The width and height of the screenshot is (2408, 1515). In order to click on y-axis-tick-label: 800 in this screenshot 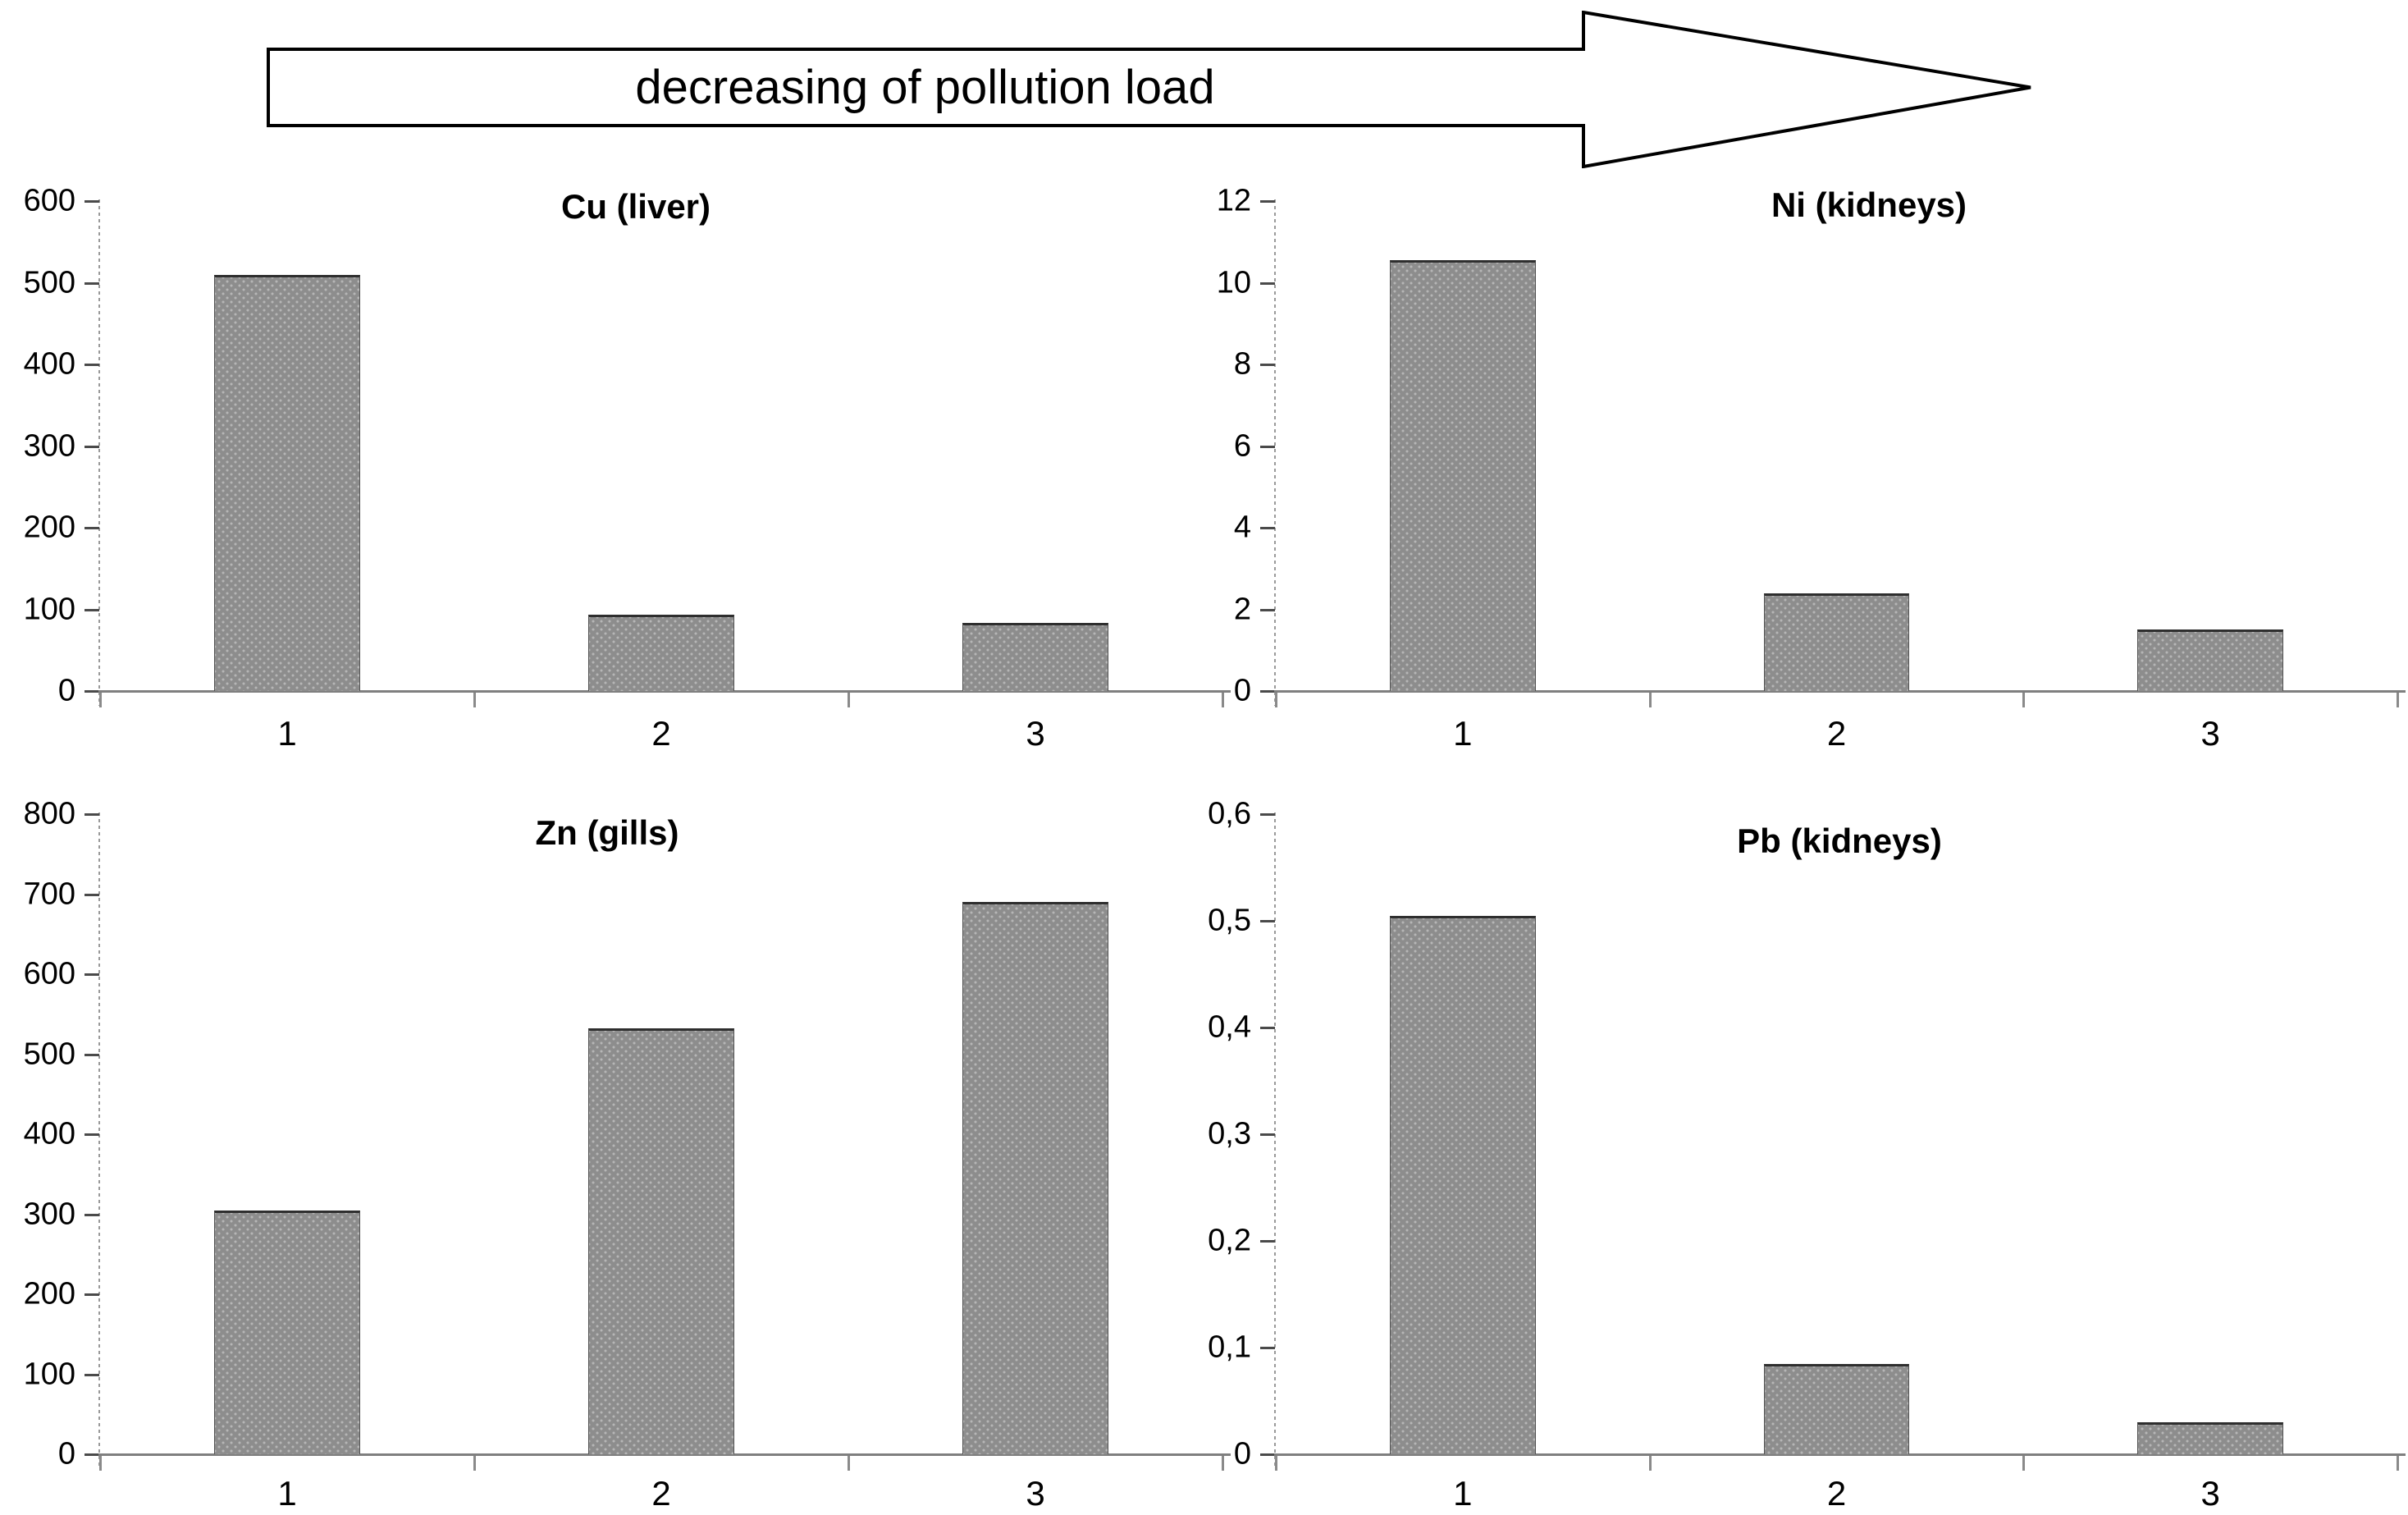, I will do `click(49, 813)`.